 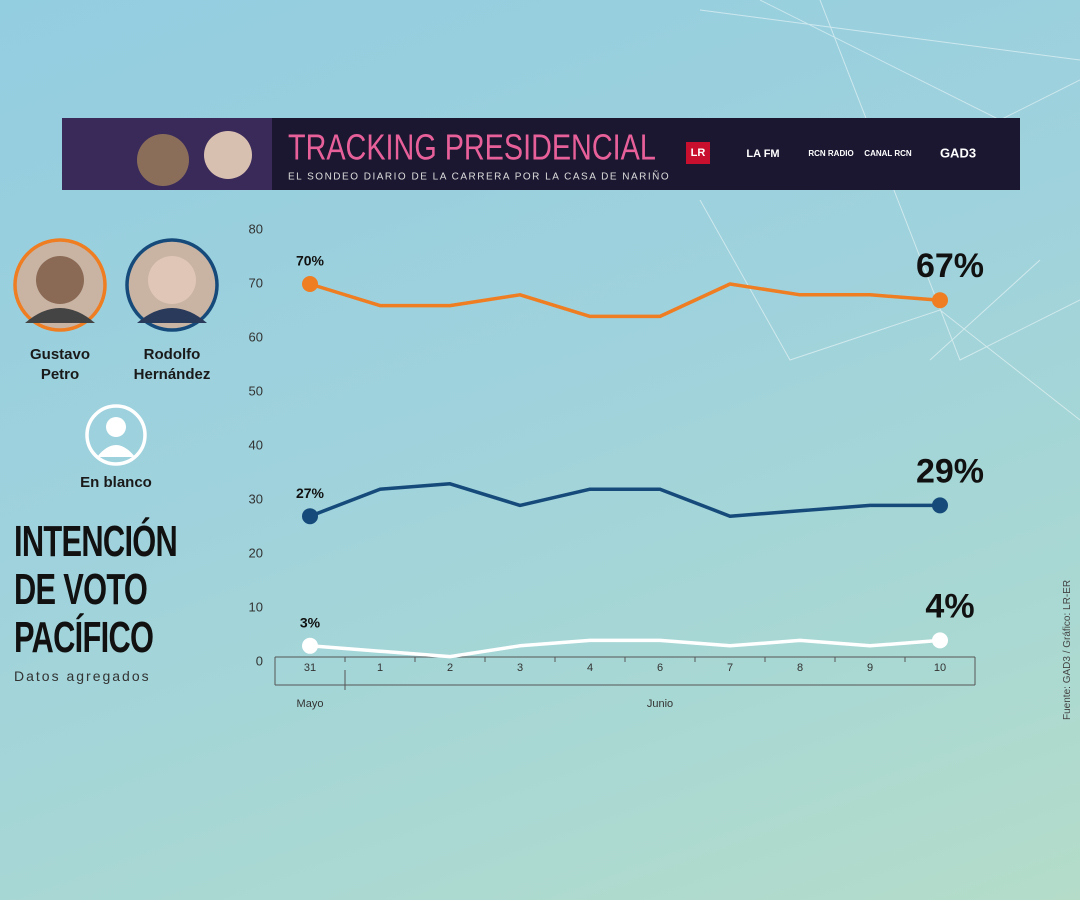 What do you see at coordinates (310, 668) in the screenshot?
I see `x-tick-label: 31` at bounding box center [310, 668].